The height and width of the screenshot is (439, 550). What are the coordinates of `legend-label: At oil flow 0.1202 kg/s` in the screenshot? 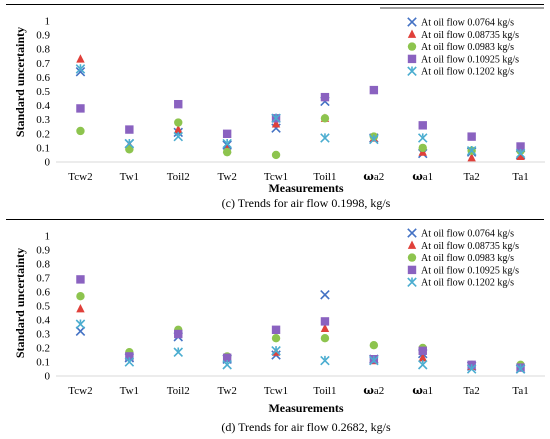 It's located at (467, 283).